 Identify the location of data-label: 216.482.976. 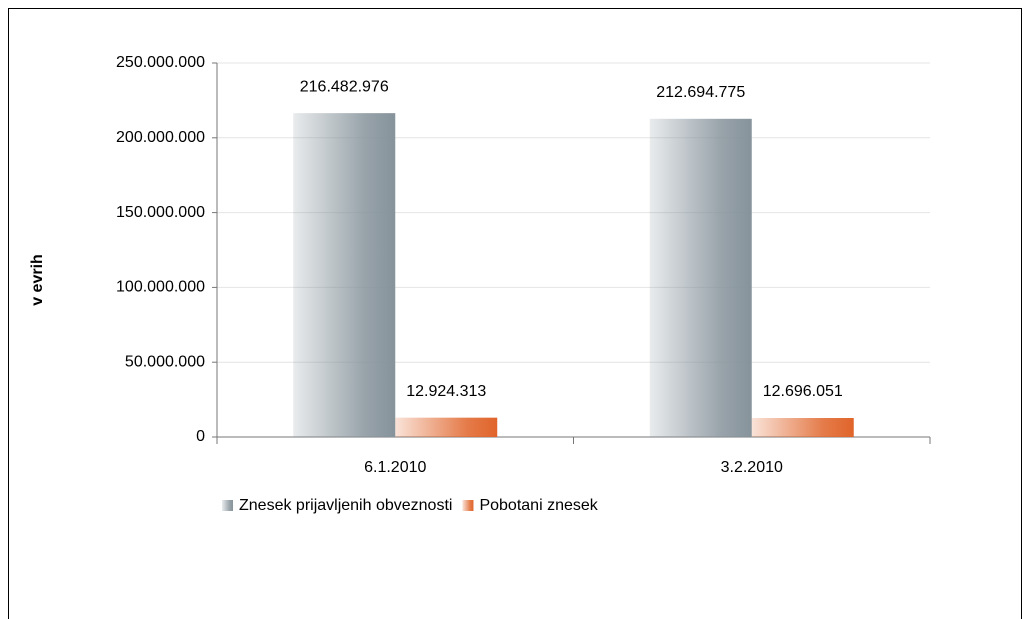
(344, 86).